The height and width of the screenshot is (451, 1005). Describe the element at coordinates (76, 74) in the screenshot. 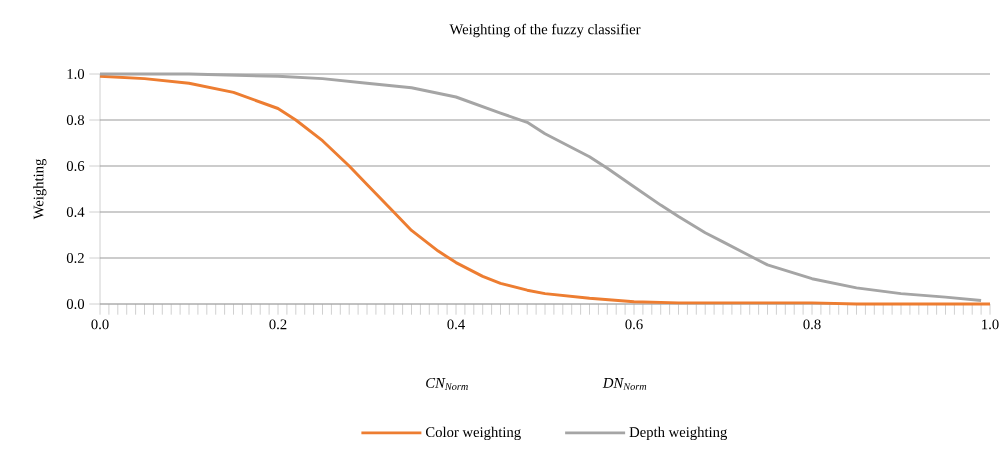

I see `y-tick-label: 1.0` at that location.